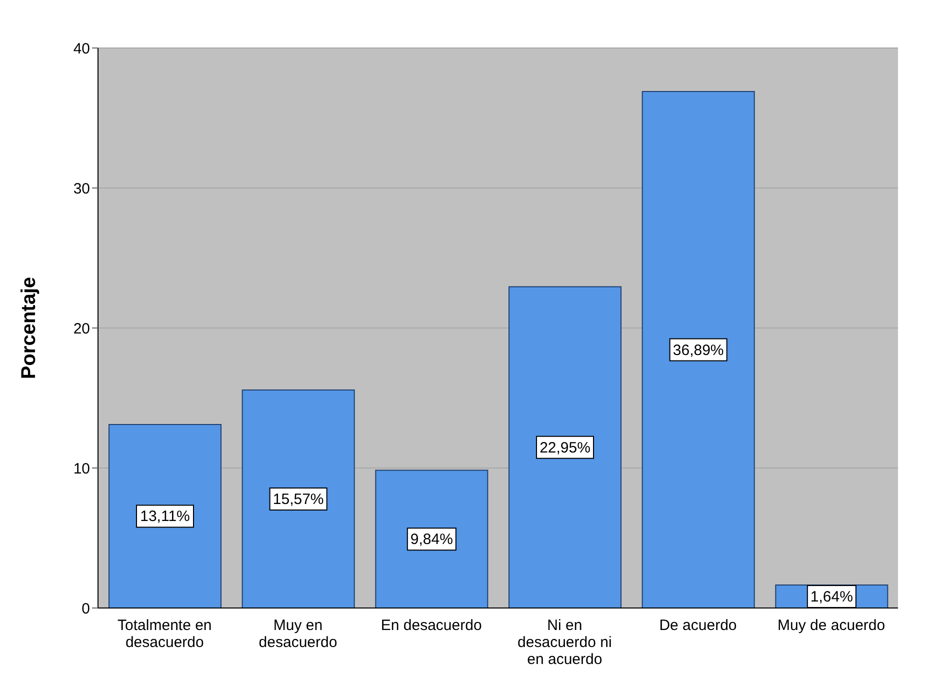  Describe the element at coordinates (81, 189) in the screenshot. I see `y-tick-label: 30` at that location.